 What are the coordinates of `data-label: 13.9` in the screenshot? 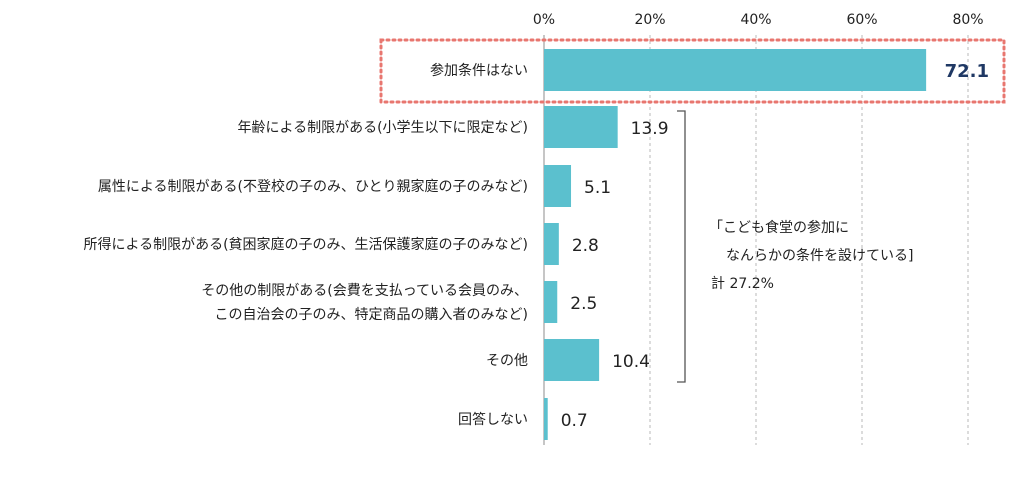 It's located at (650, 129).